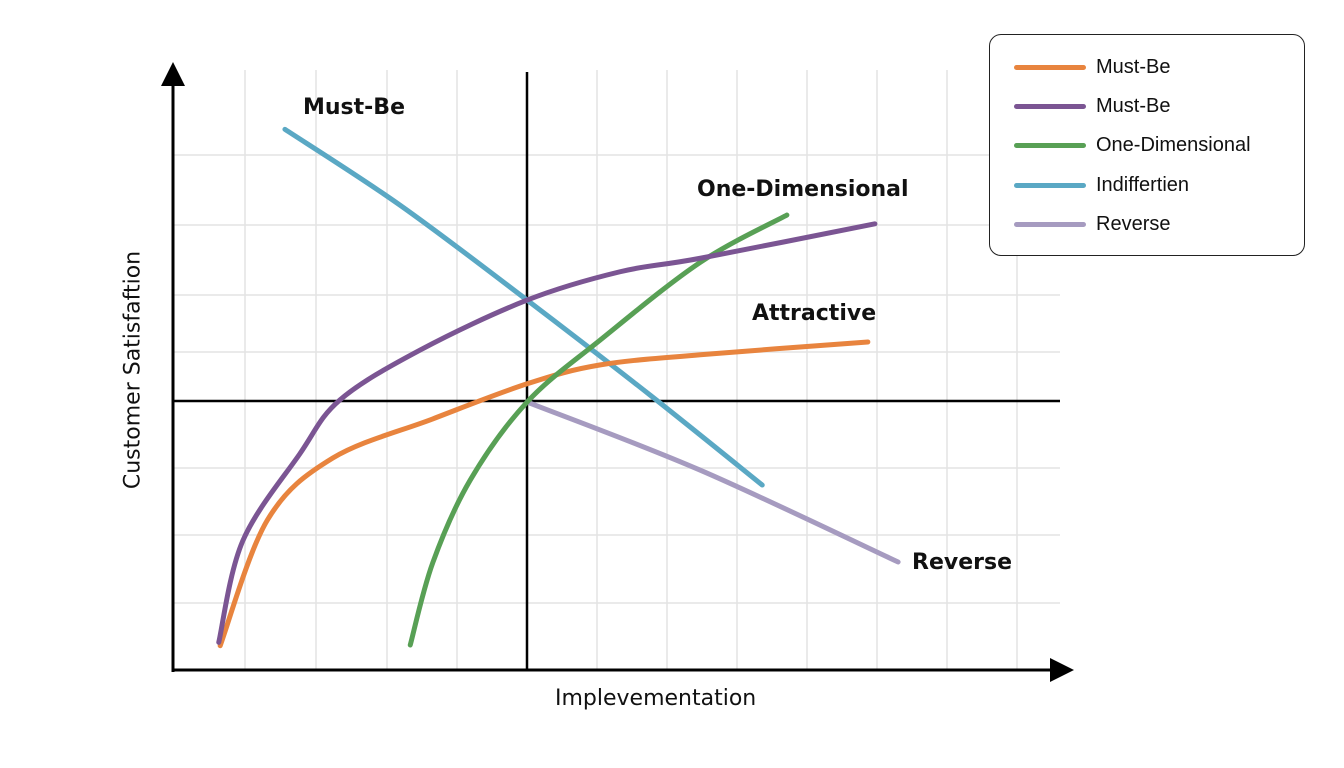 The width and height of the screenshot is (1344, 768). I want to click on annotation-reverse: Reverse, so click(962, 562).